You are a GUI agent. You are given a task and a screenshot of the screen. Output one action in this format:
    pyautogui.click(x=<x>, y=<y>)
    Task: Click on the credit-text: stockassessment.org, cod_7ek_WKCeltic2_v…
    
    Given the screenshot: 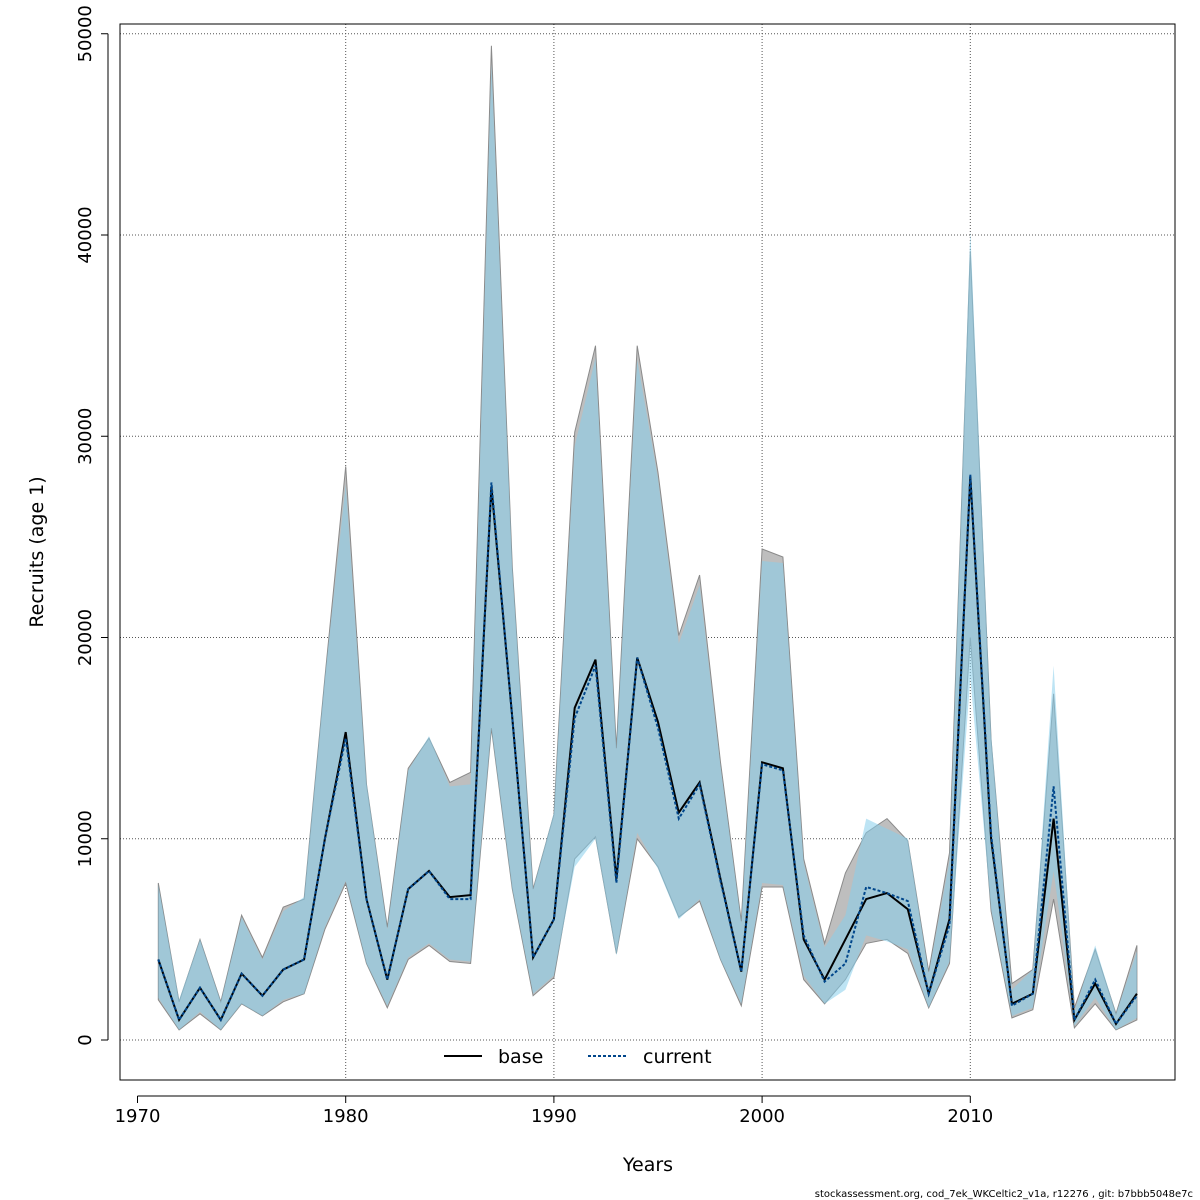 What is the action you would take?
    pyautogui.click(x=1004, y=1194)
    